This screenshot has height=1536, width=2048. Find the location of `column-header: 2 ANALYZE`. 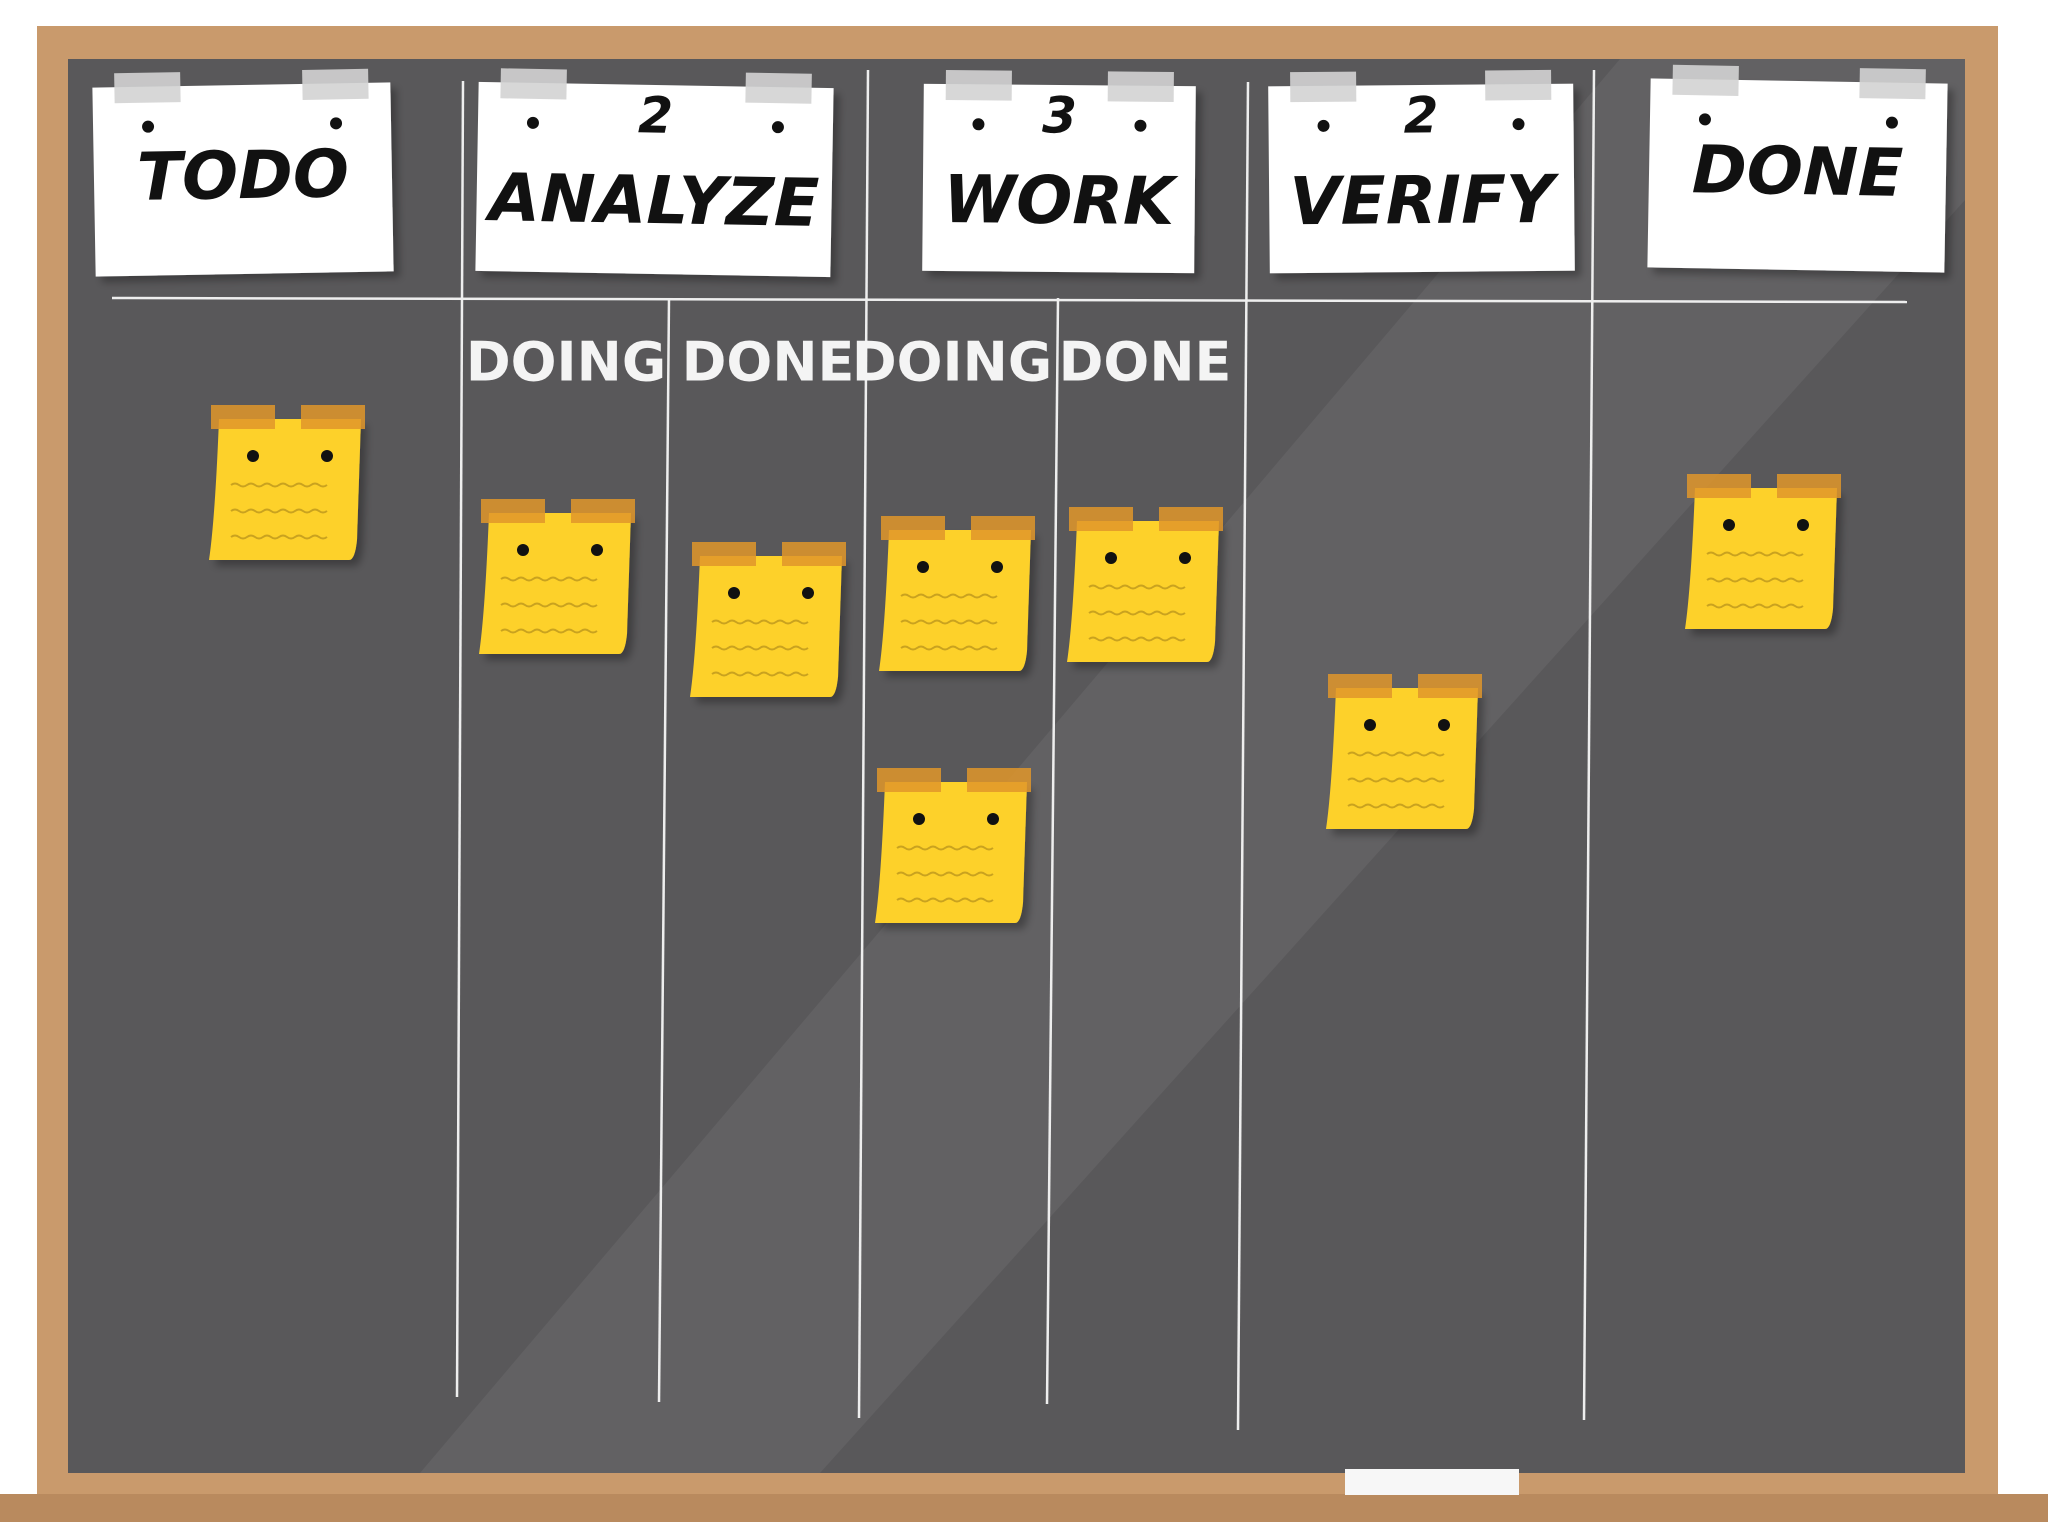

column-header: 2 ANALYZE is located at coordinates (654, 173).